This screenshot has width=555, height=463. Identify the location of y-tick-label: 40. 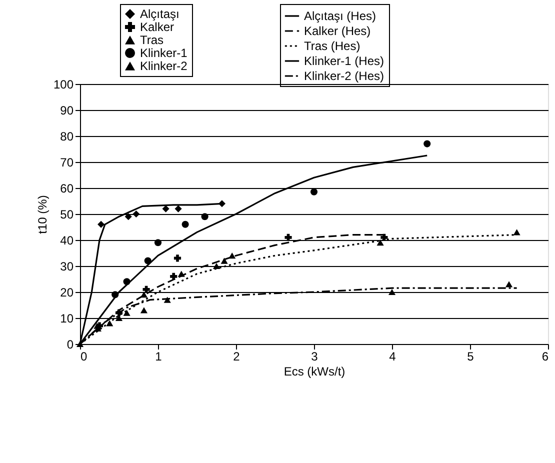
(67, 241).